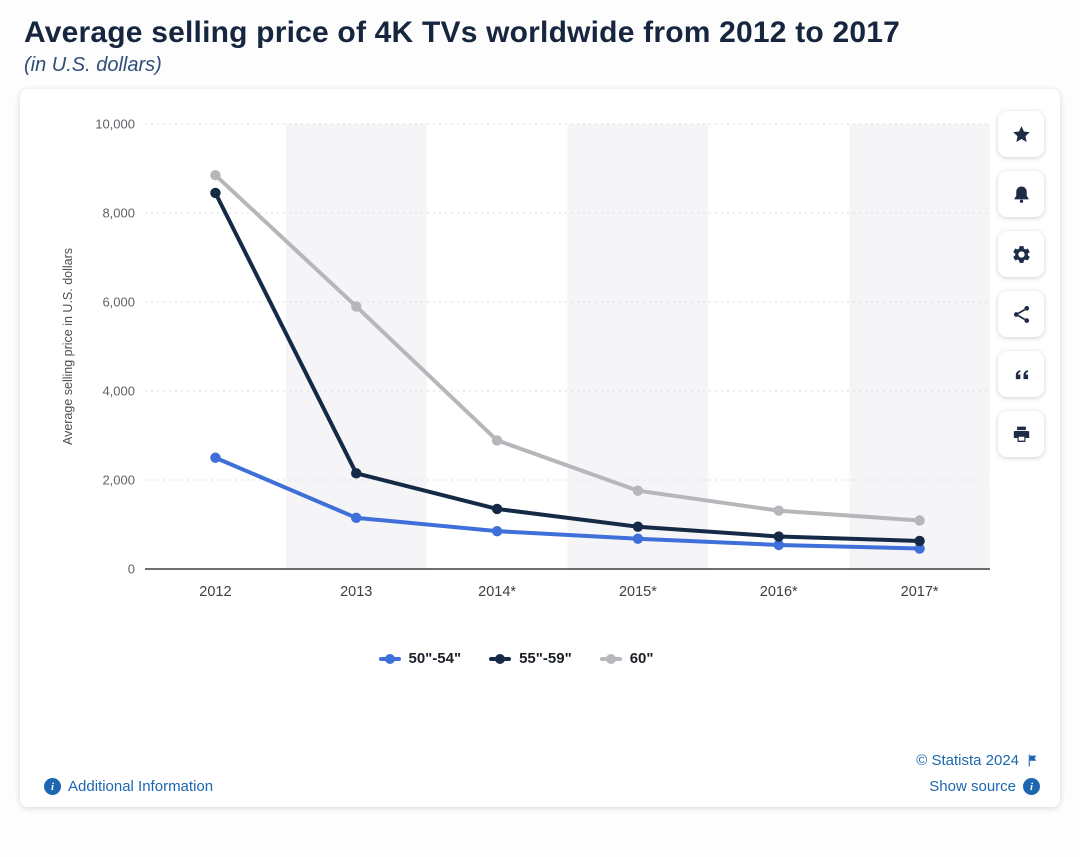 The image size is (1080, 857). What do you see at coordinates (68, 346) in the screenshot?
I see `svg-text:Average selling price in U.S.: Average selling price in U.S. dollars` at bounding box center [68, 346].